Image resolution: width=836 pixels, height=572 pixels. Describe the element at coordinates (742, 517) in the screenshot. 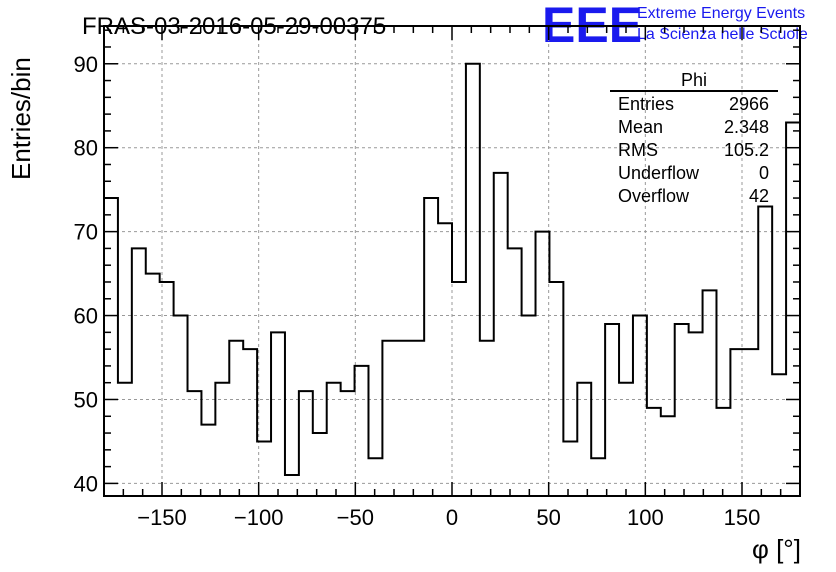

I see `x-tick-label: 150` at that location.